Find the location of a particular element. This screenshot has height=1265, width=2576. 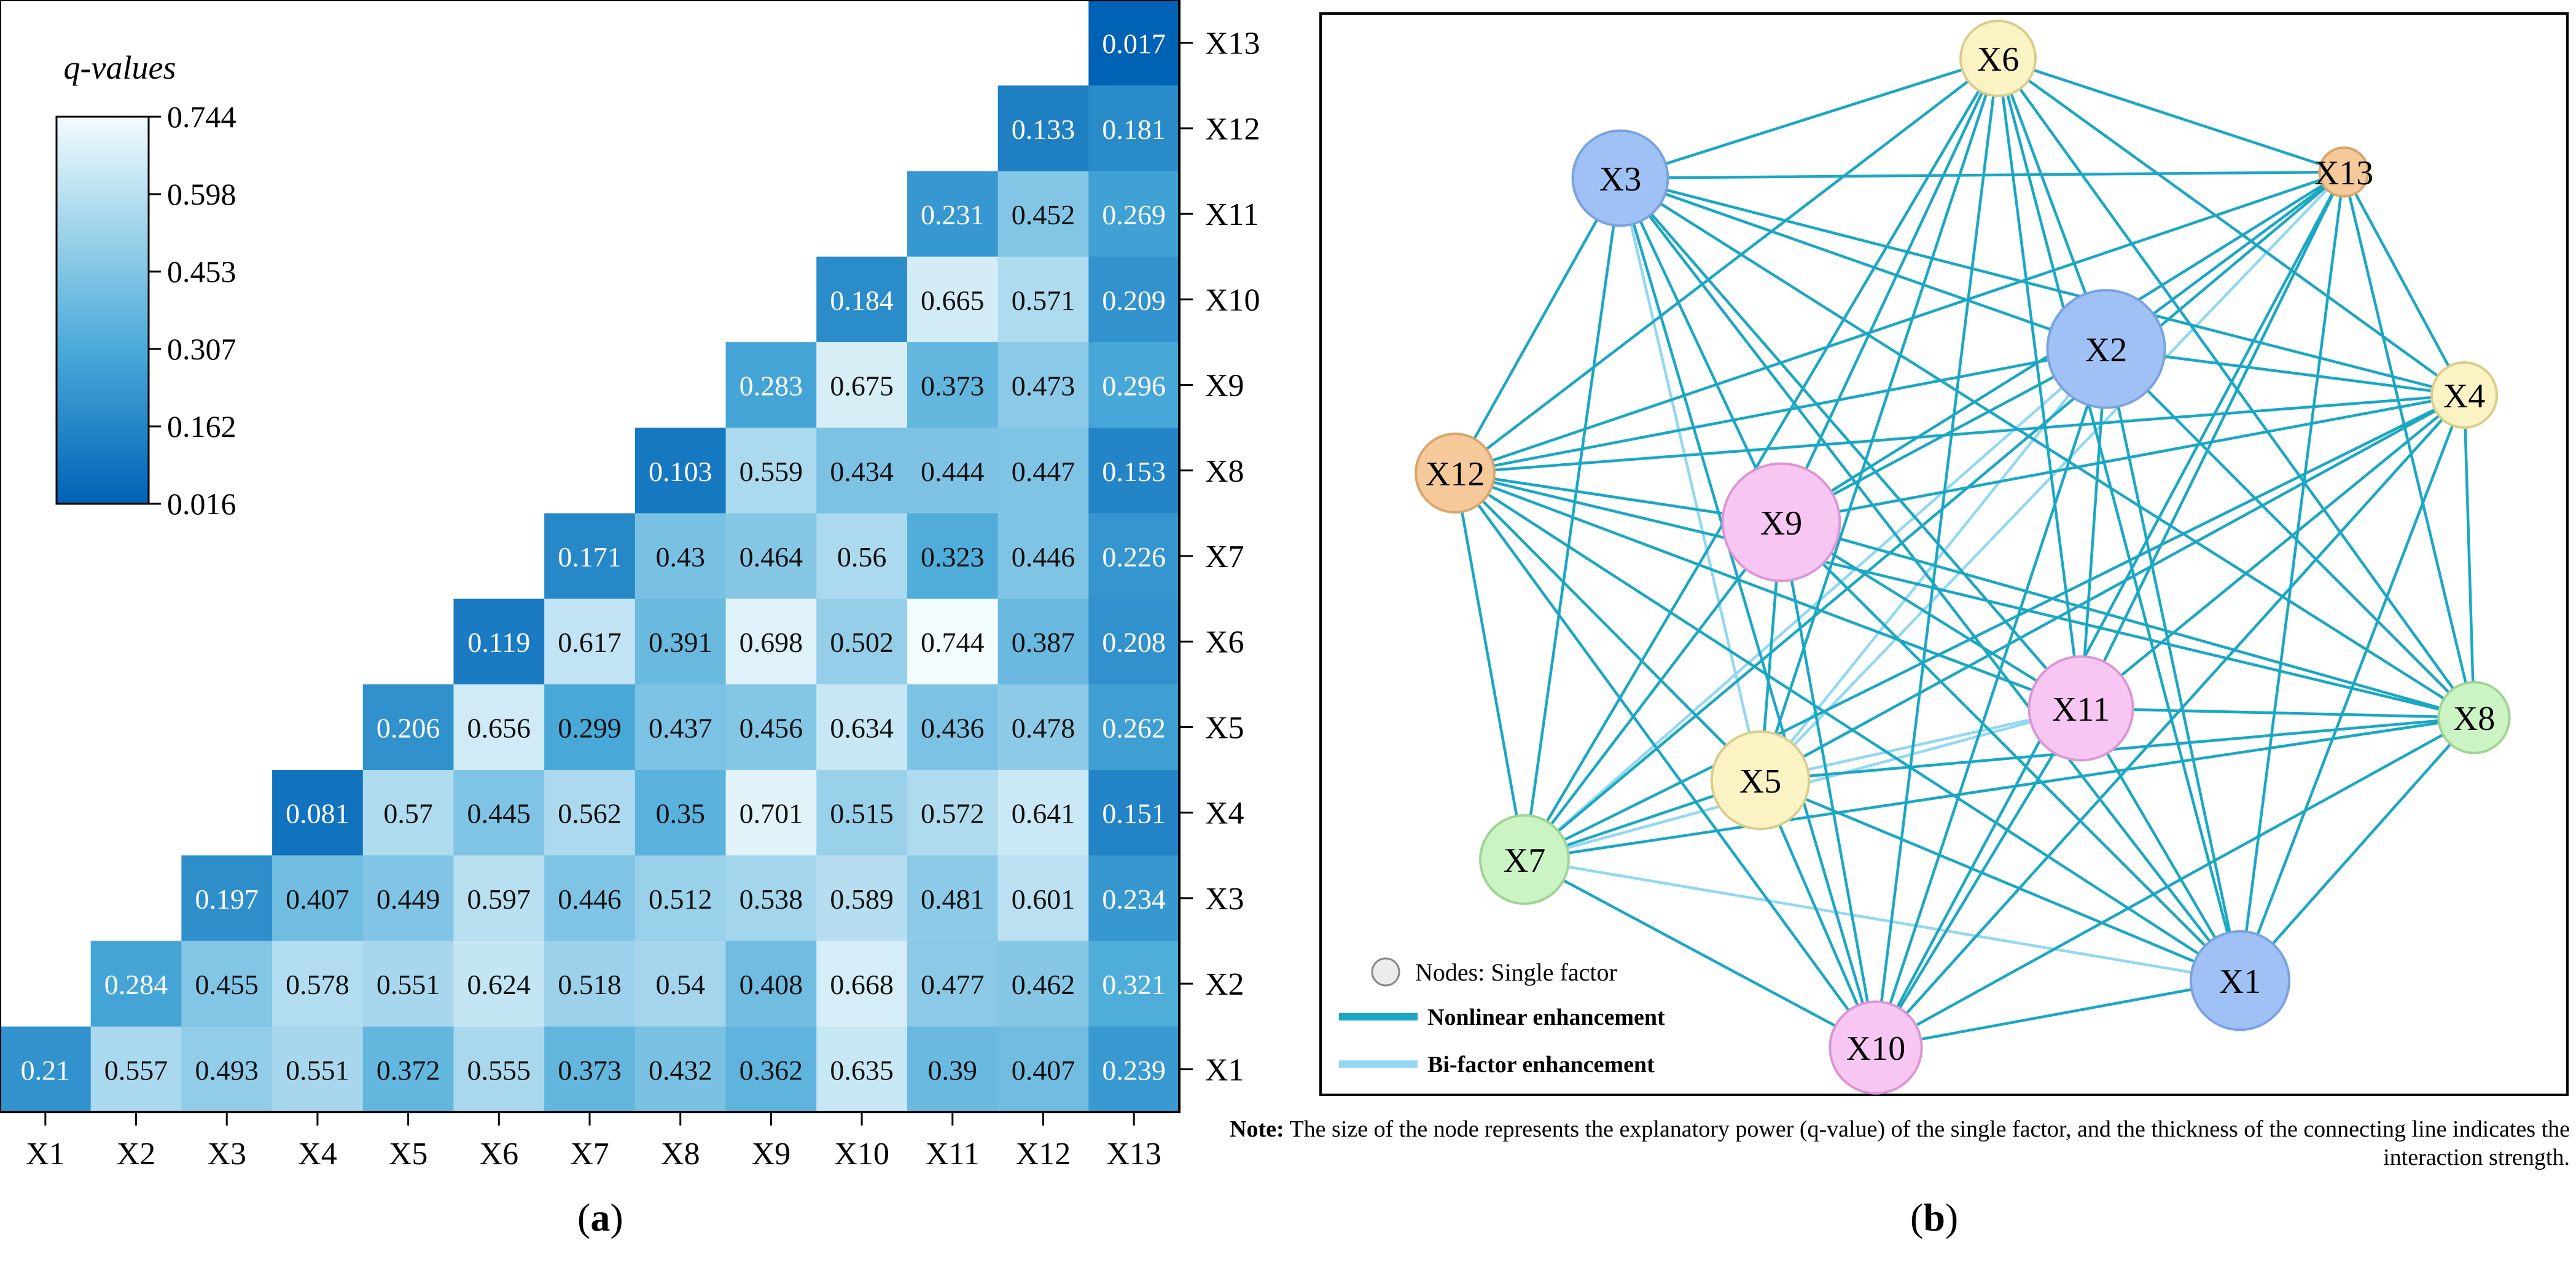

heatmap-cell-value: 0.744 is located at coordinates (953, 642).